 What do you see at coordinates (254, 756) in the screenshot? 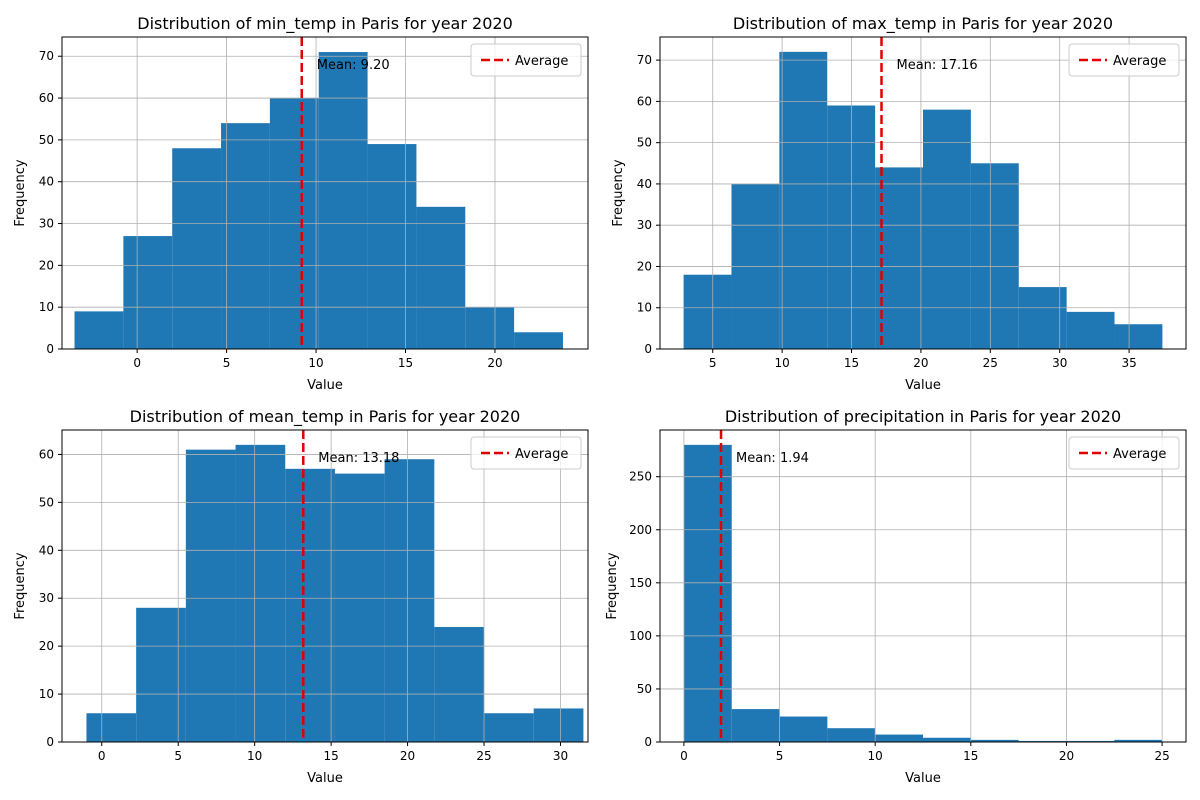
I see `chart-3-xtick-3: 10` at bounding box center [254, 756].